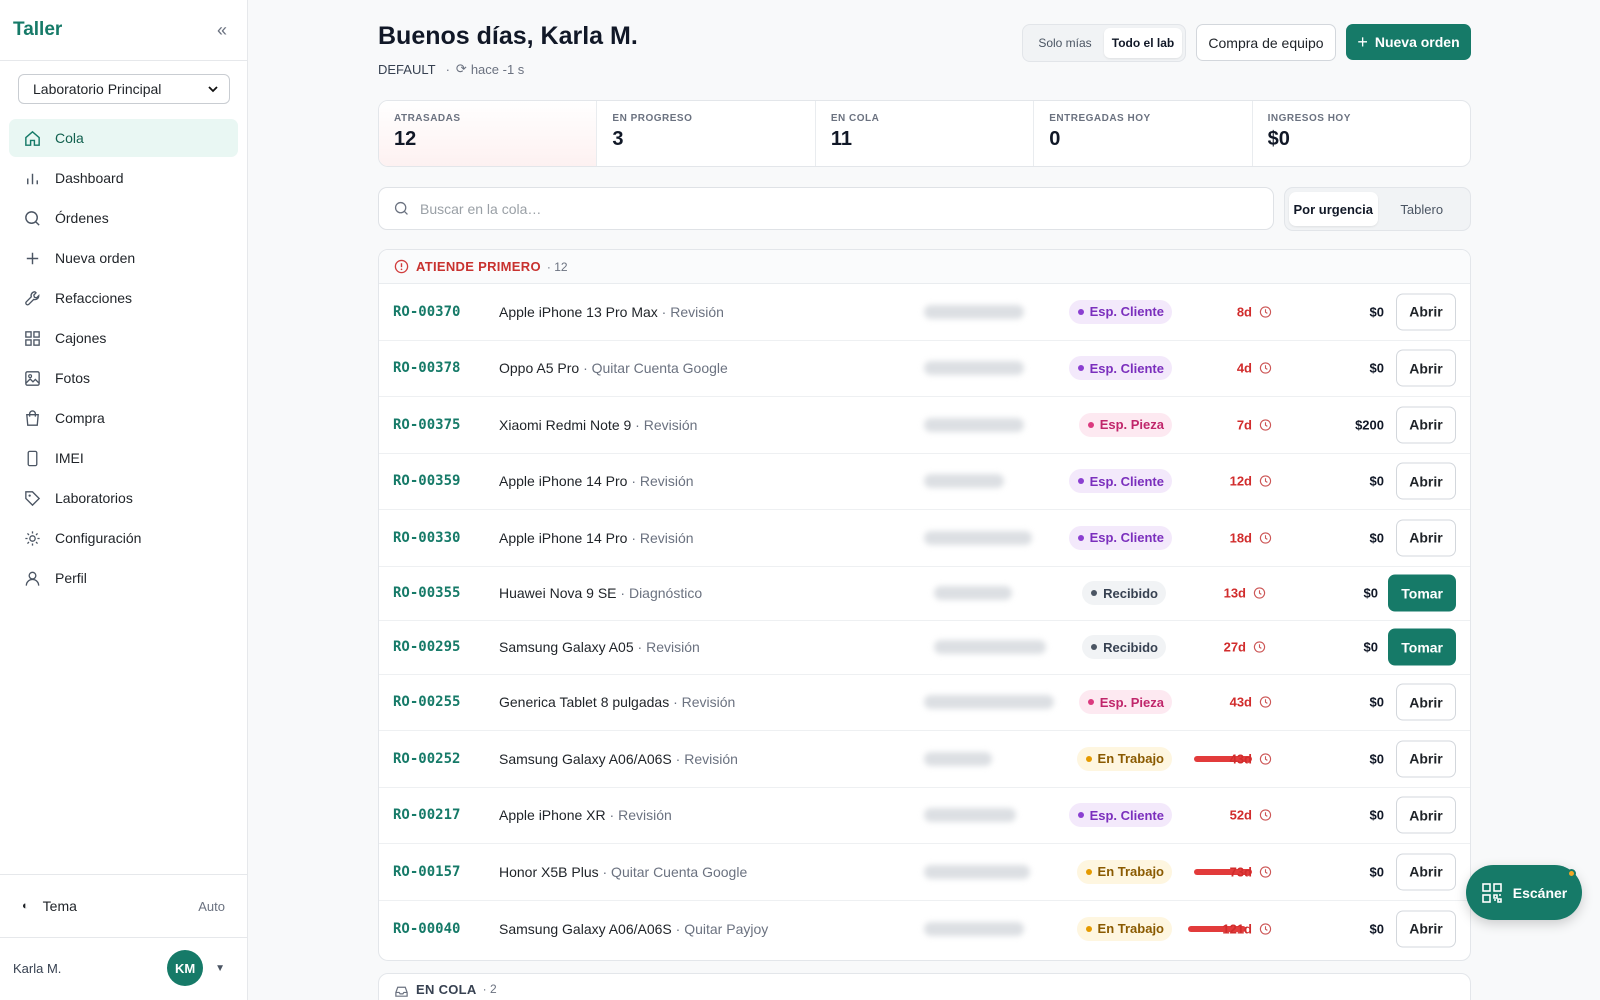 The image size is (1600, 1000). Describe the element at coordinates (211, 906) in the screenshot. I see `theme-value: Auto` at that location.